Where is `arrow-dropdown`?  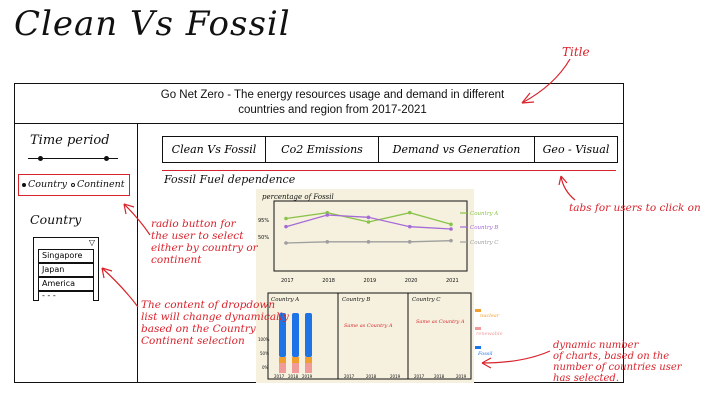 arrow-dropdown is located at coordinates (120, 287).